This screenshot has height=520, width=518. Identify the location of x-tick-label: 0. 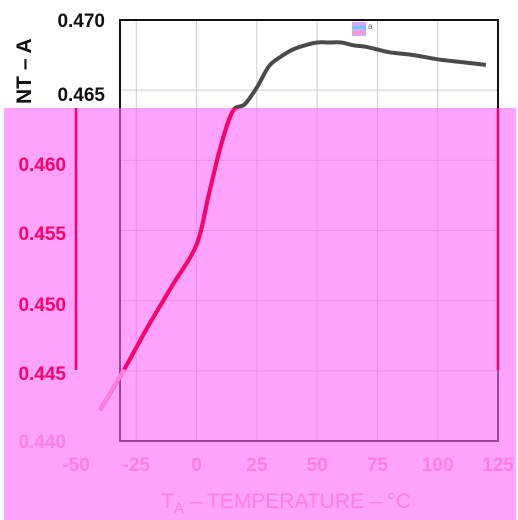
(196, 465).